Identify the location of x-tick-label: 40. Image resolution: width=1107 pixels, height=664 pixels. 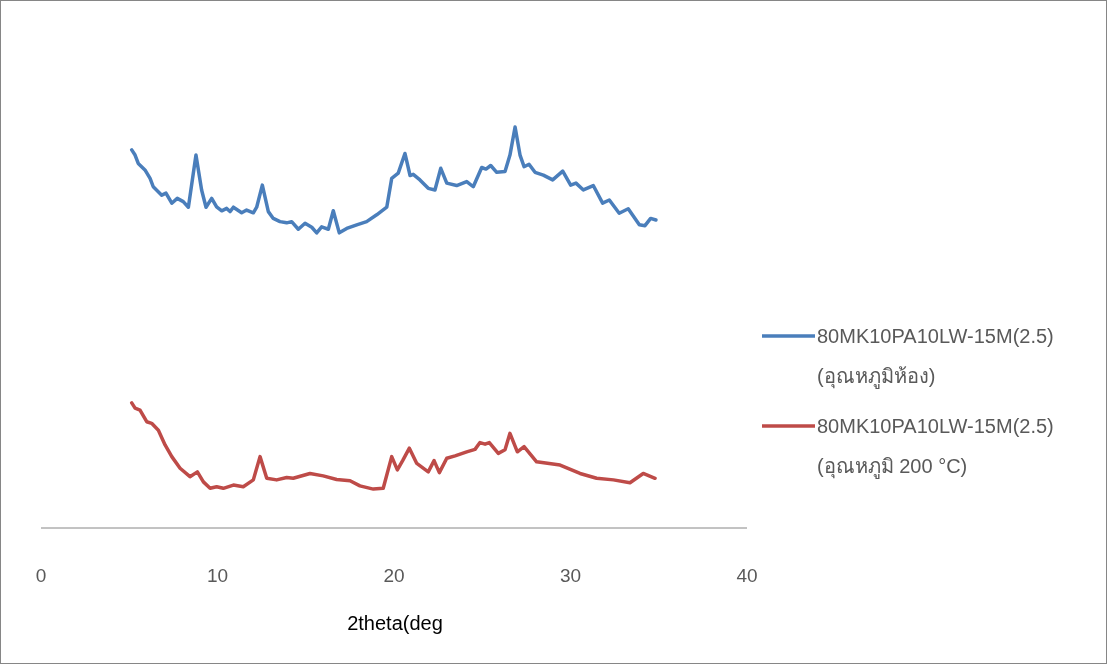
(747, 575).